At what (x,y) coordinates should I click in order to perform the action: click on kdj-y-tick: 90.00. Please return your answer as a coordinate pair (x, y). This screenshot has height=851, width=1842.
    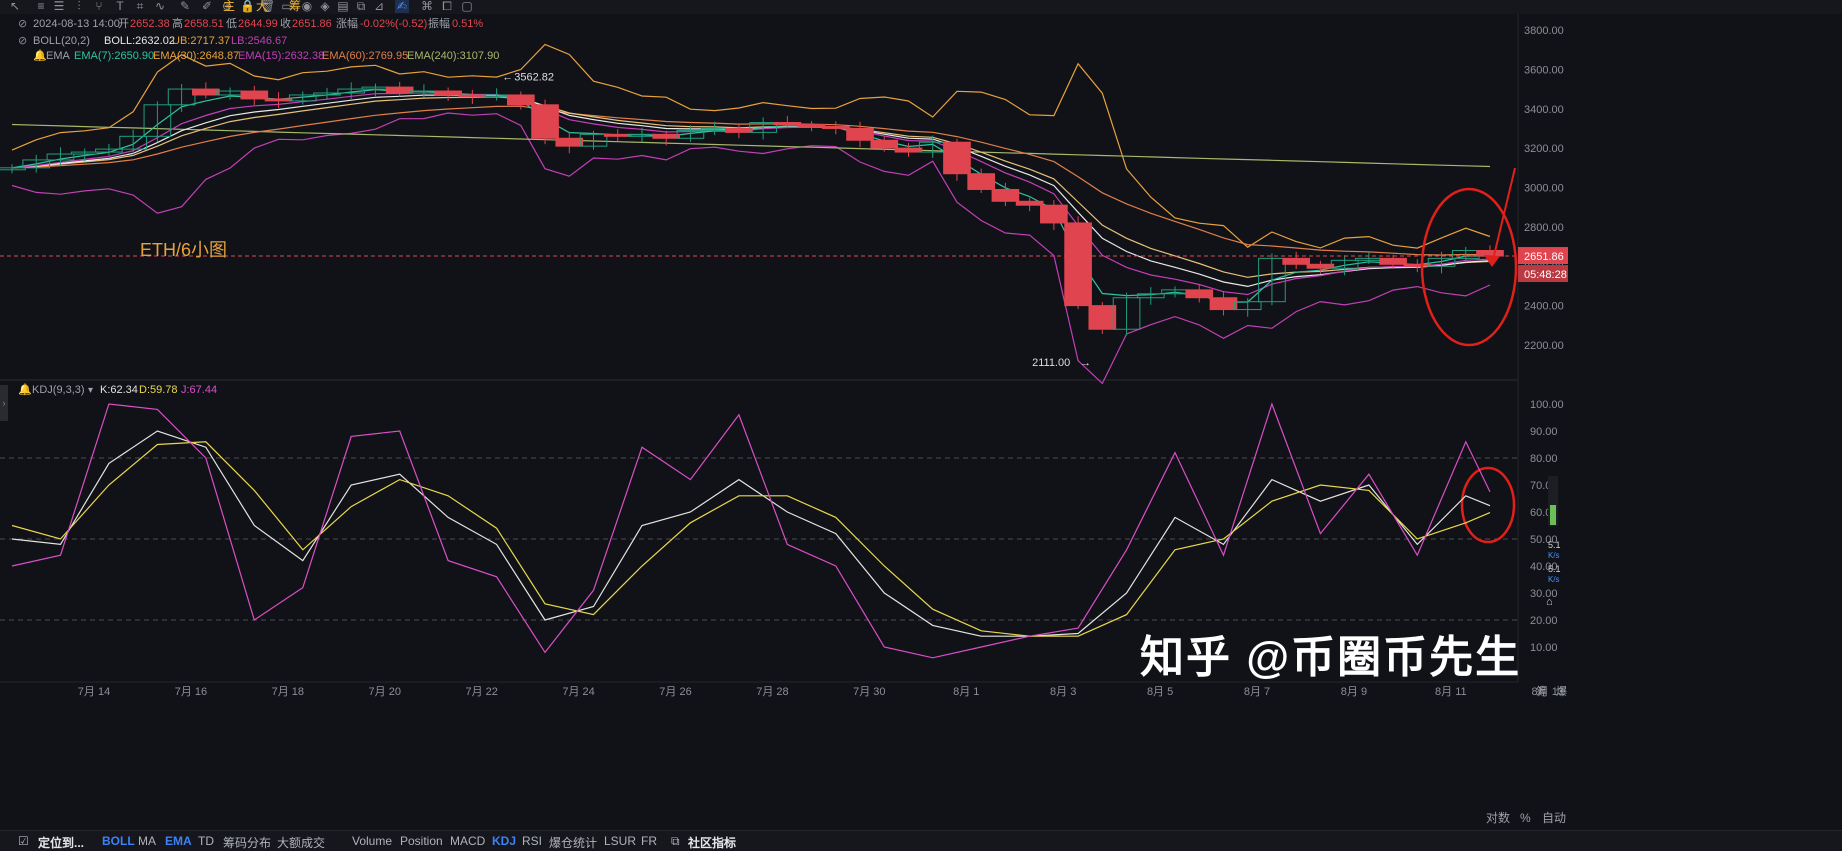
    Looking at the image, I should click on (1544, 432).